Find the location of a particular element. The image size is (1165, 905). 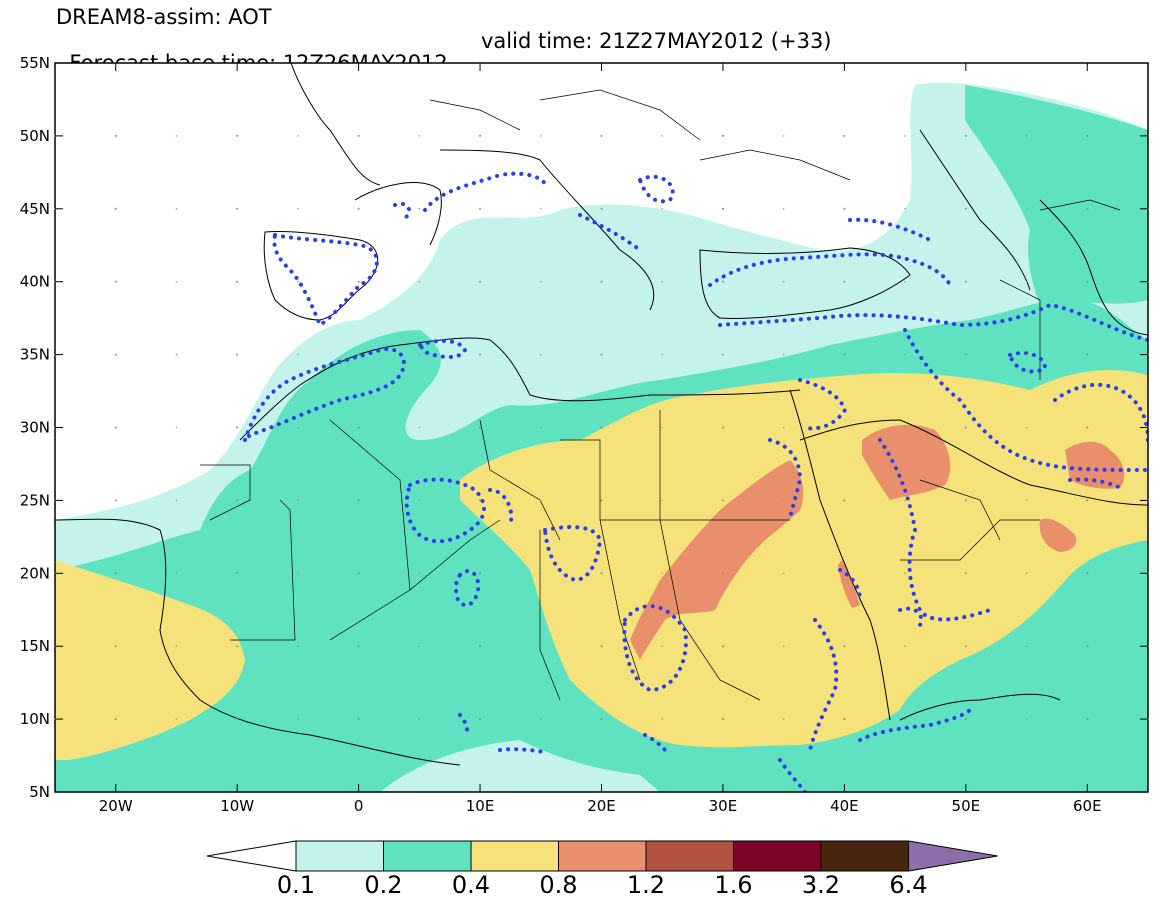

lon-label: 10E is located at coordinates (480, 806).